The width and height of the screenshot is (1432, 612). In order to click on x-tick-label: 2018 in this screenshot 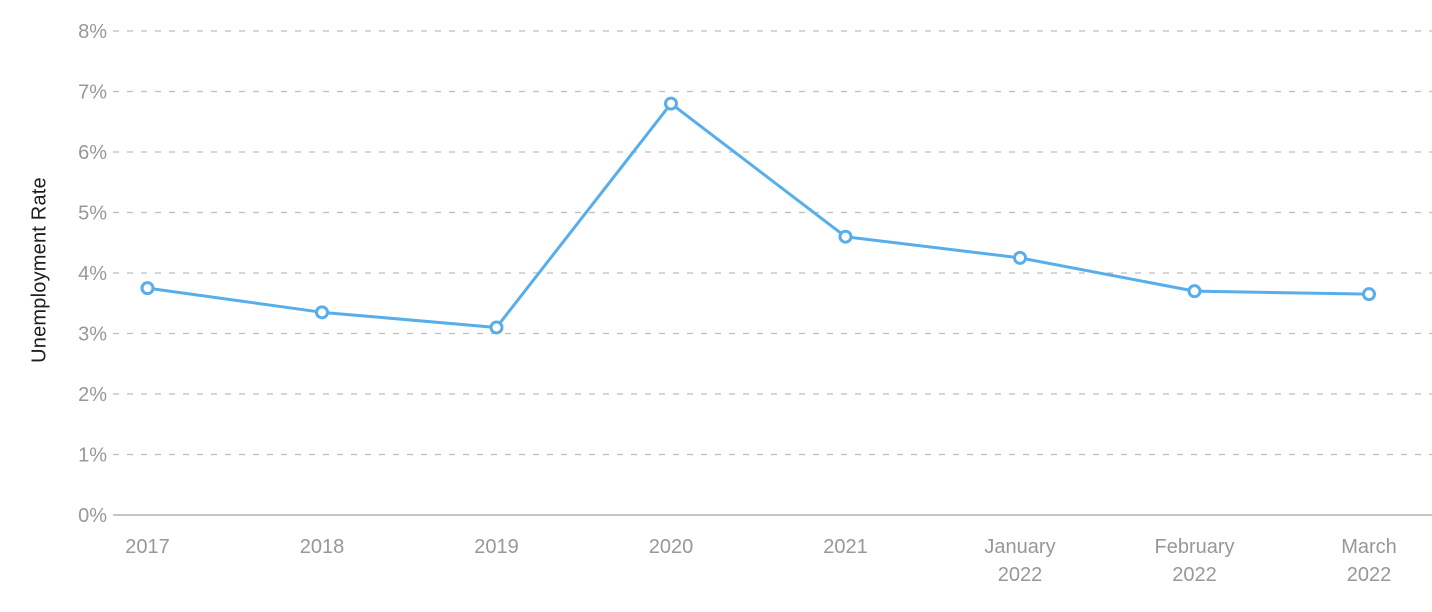, I will do `click(322, 547)`.